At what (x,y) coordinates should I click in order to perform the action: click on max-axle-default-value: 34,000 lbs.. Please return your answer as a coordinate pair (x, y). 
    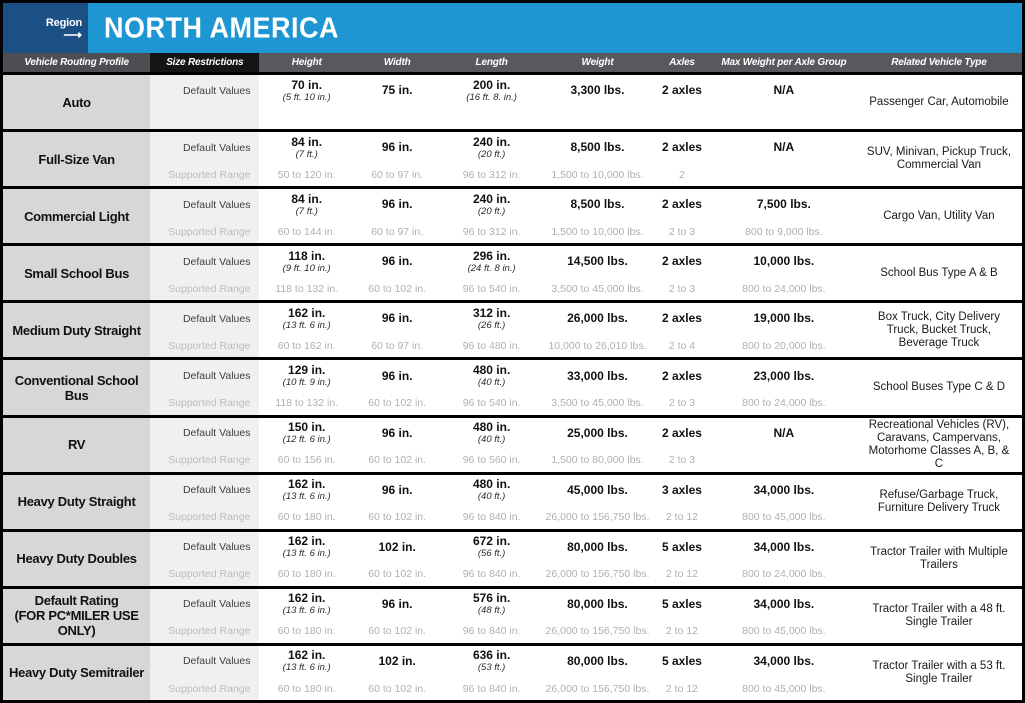
    Looking at the image, I should click on (784, 603).